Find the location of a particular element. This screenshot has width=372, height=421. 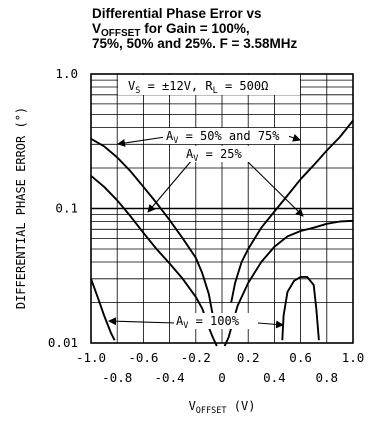

x-tick-label-upper: 0.2 is located at coordinates (248, 357).